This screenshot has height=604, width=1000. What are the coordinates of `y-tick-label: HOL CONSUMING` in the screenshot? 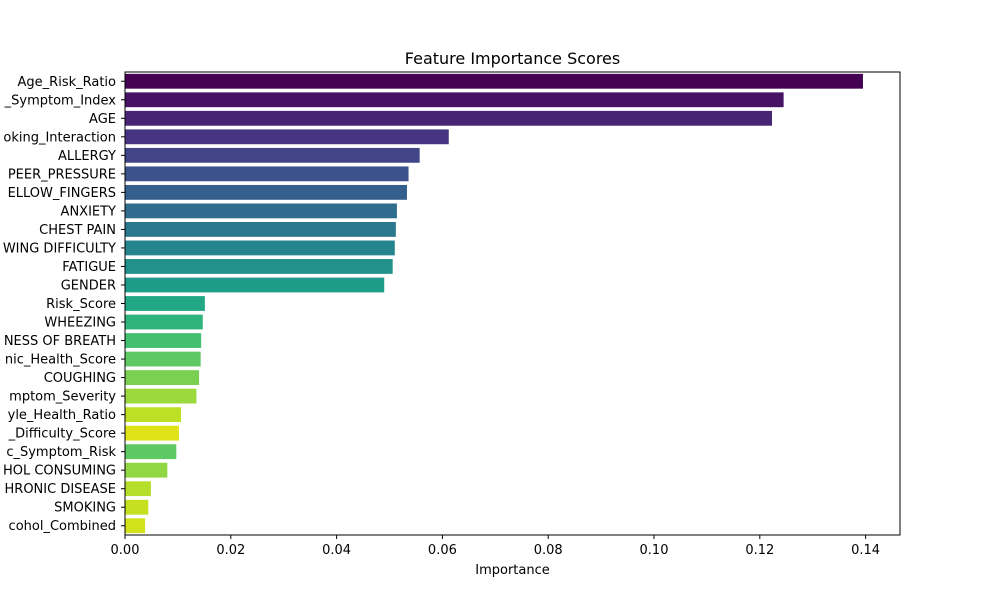 It's located at (59, 471).